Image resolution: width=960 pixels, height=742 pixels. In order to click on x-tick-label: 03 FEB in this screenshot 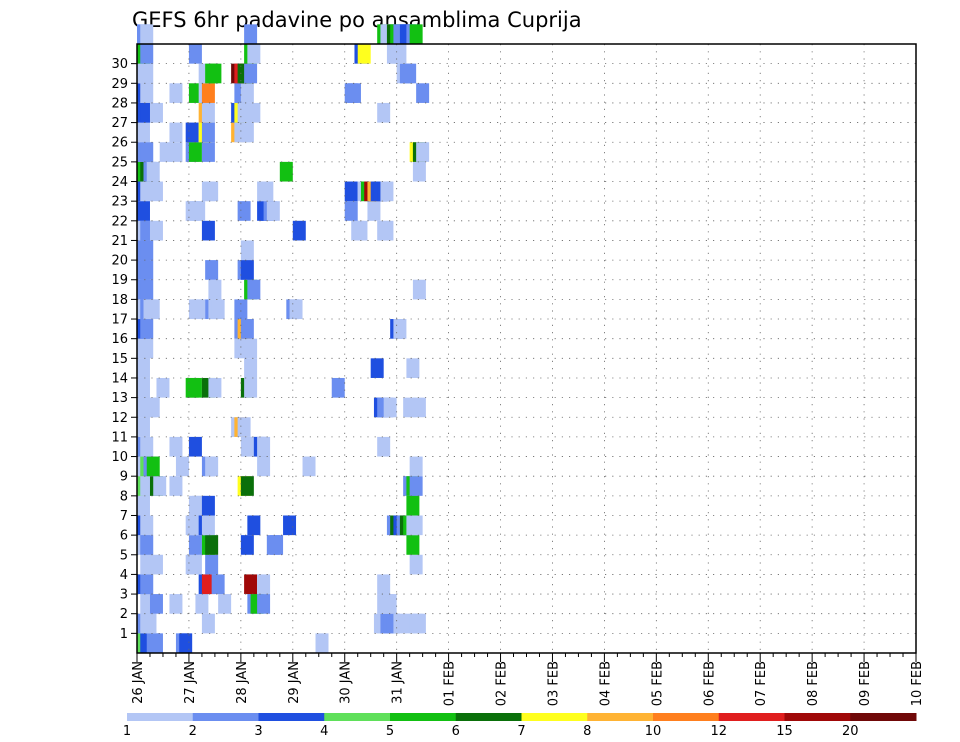, I will do `click(554, 683)`.